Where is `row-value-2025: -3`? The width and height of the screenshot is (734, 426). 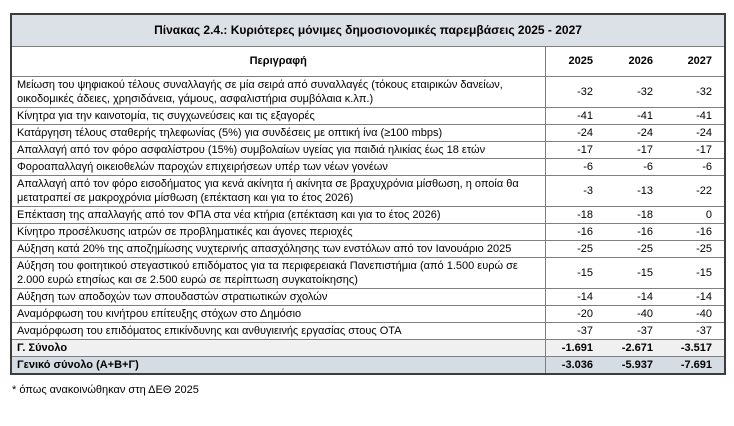 row-value-2025: -3 is located at coordinates (575, 190).